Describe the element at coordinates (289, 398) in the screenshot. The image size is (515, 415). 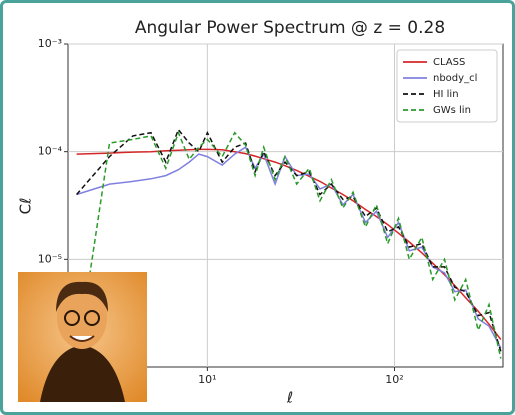
I see `x-axis-label: ℓ` at that location.